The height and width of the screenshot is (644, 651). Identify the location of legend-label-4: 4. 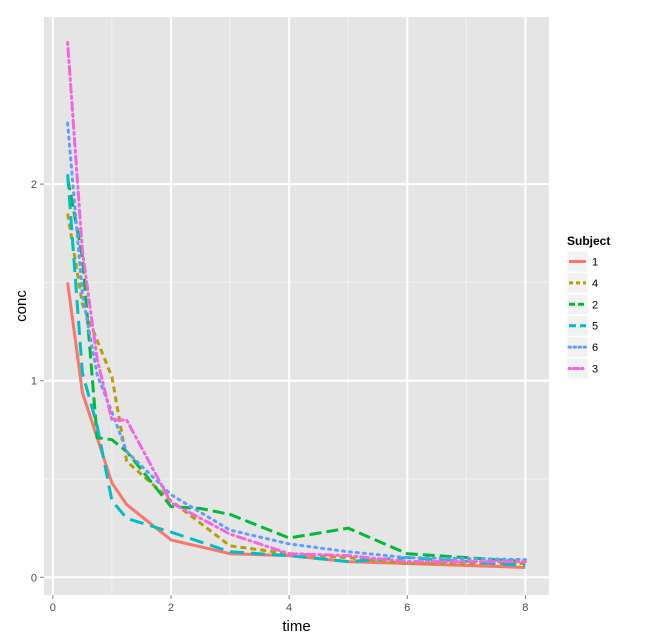
(595, 284).